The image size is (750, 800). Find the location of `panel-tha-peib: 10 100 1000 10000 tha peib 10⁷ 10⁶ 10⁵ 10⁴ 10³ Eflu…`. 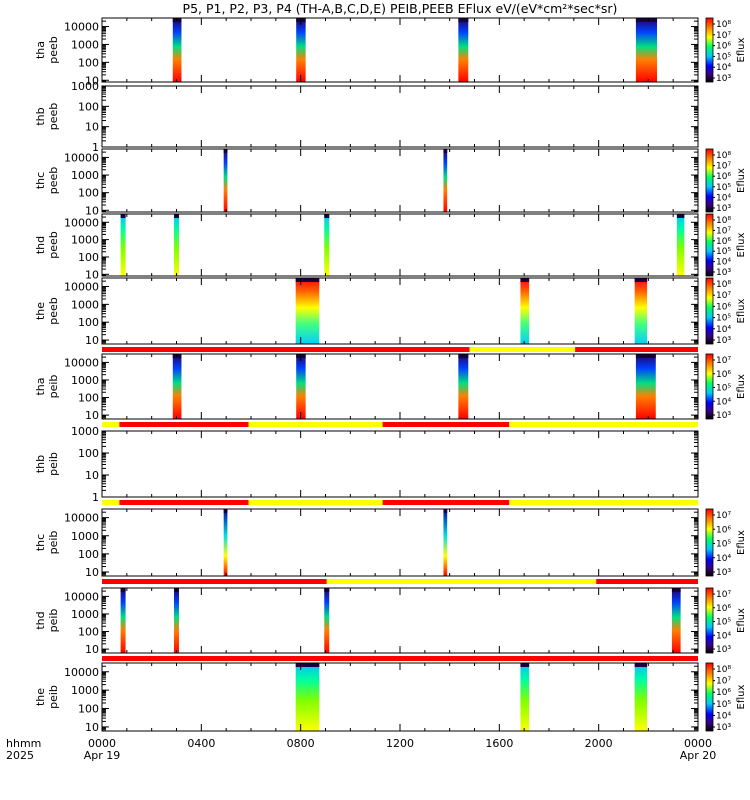

panel-tha-peib: 10 100 1000 10000 tha peib 10⁷ 10⁶ 10⁵ 10⁴ 10³ Eflu… is located at coordinates (390, 390).